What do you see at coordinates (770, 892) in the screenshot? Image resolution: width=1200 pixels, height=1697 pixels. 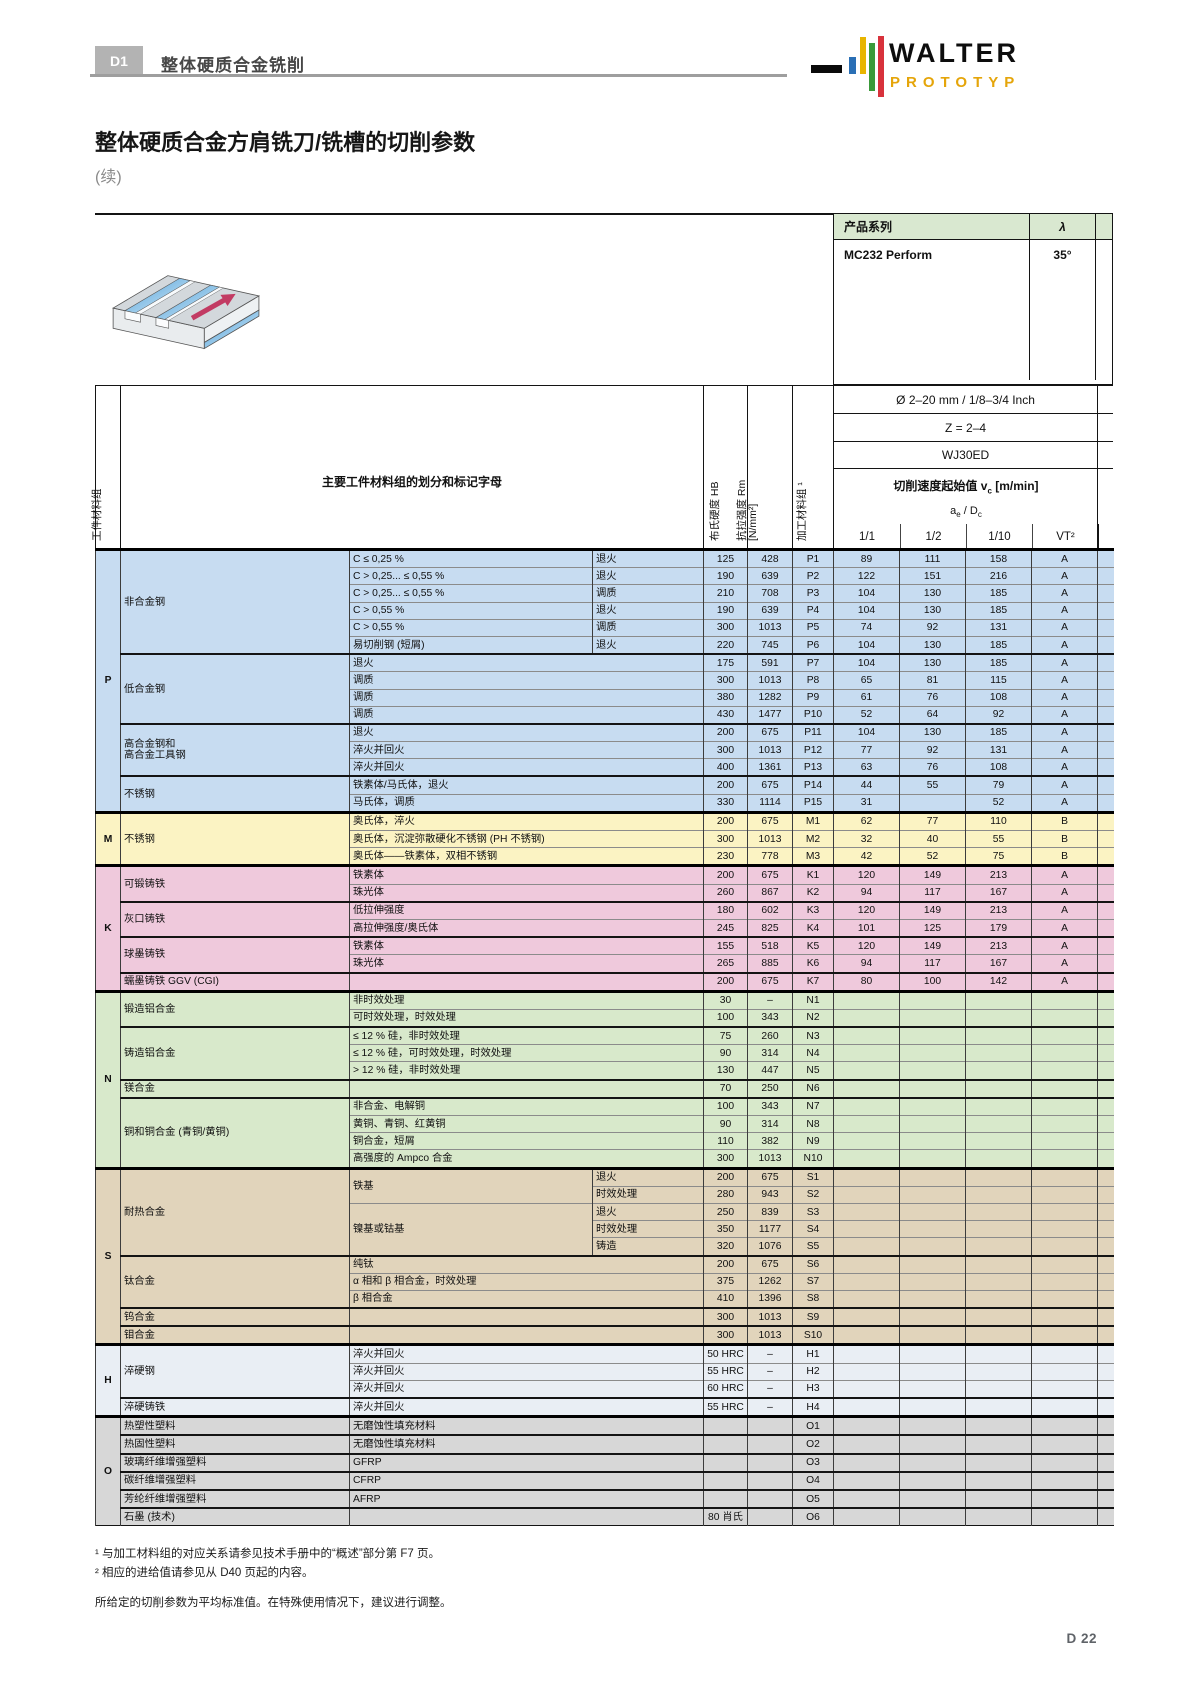 I see `strength-value: 867` at bounding box center [770, 892].